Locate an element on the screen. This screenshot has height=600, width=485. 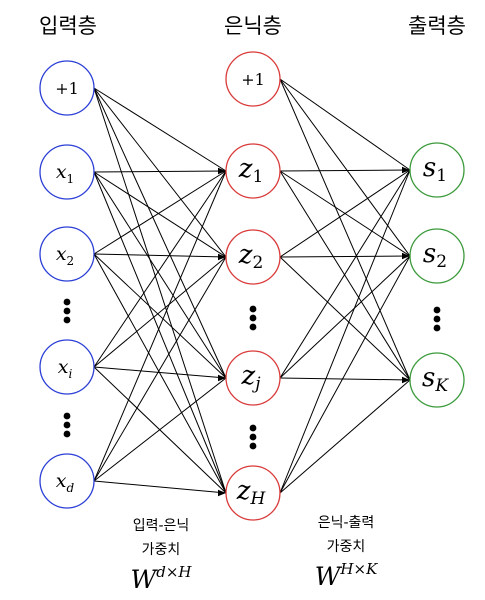
hidden-node-2-label: z2 is located at coordinates (251, 256).